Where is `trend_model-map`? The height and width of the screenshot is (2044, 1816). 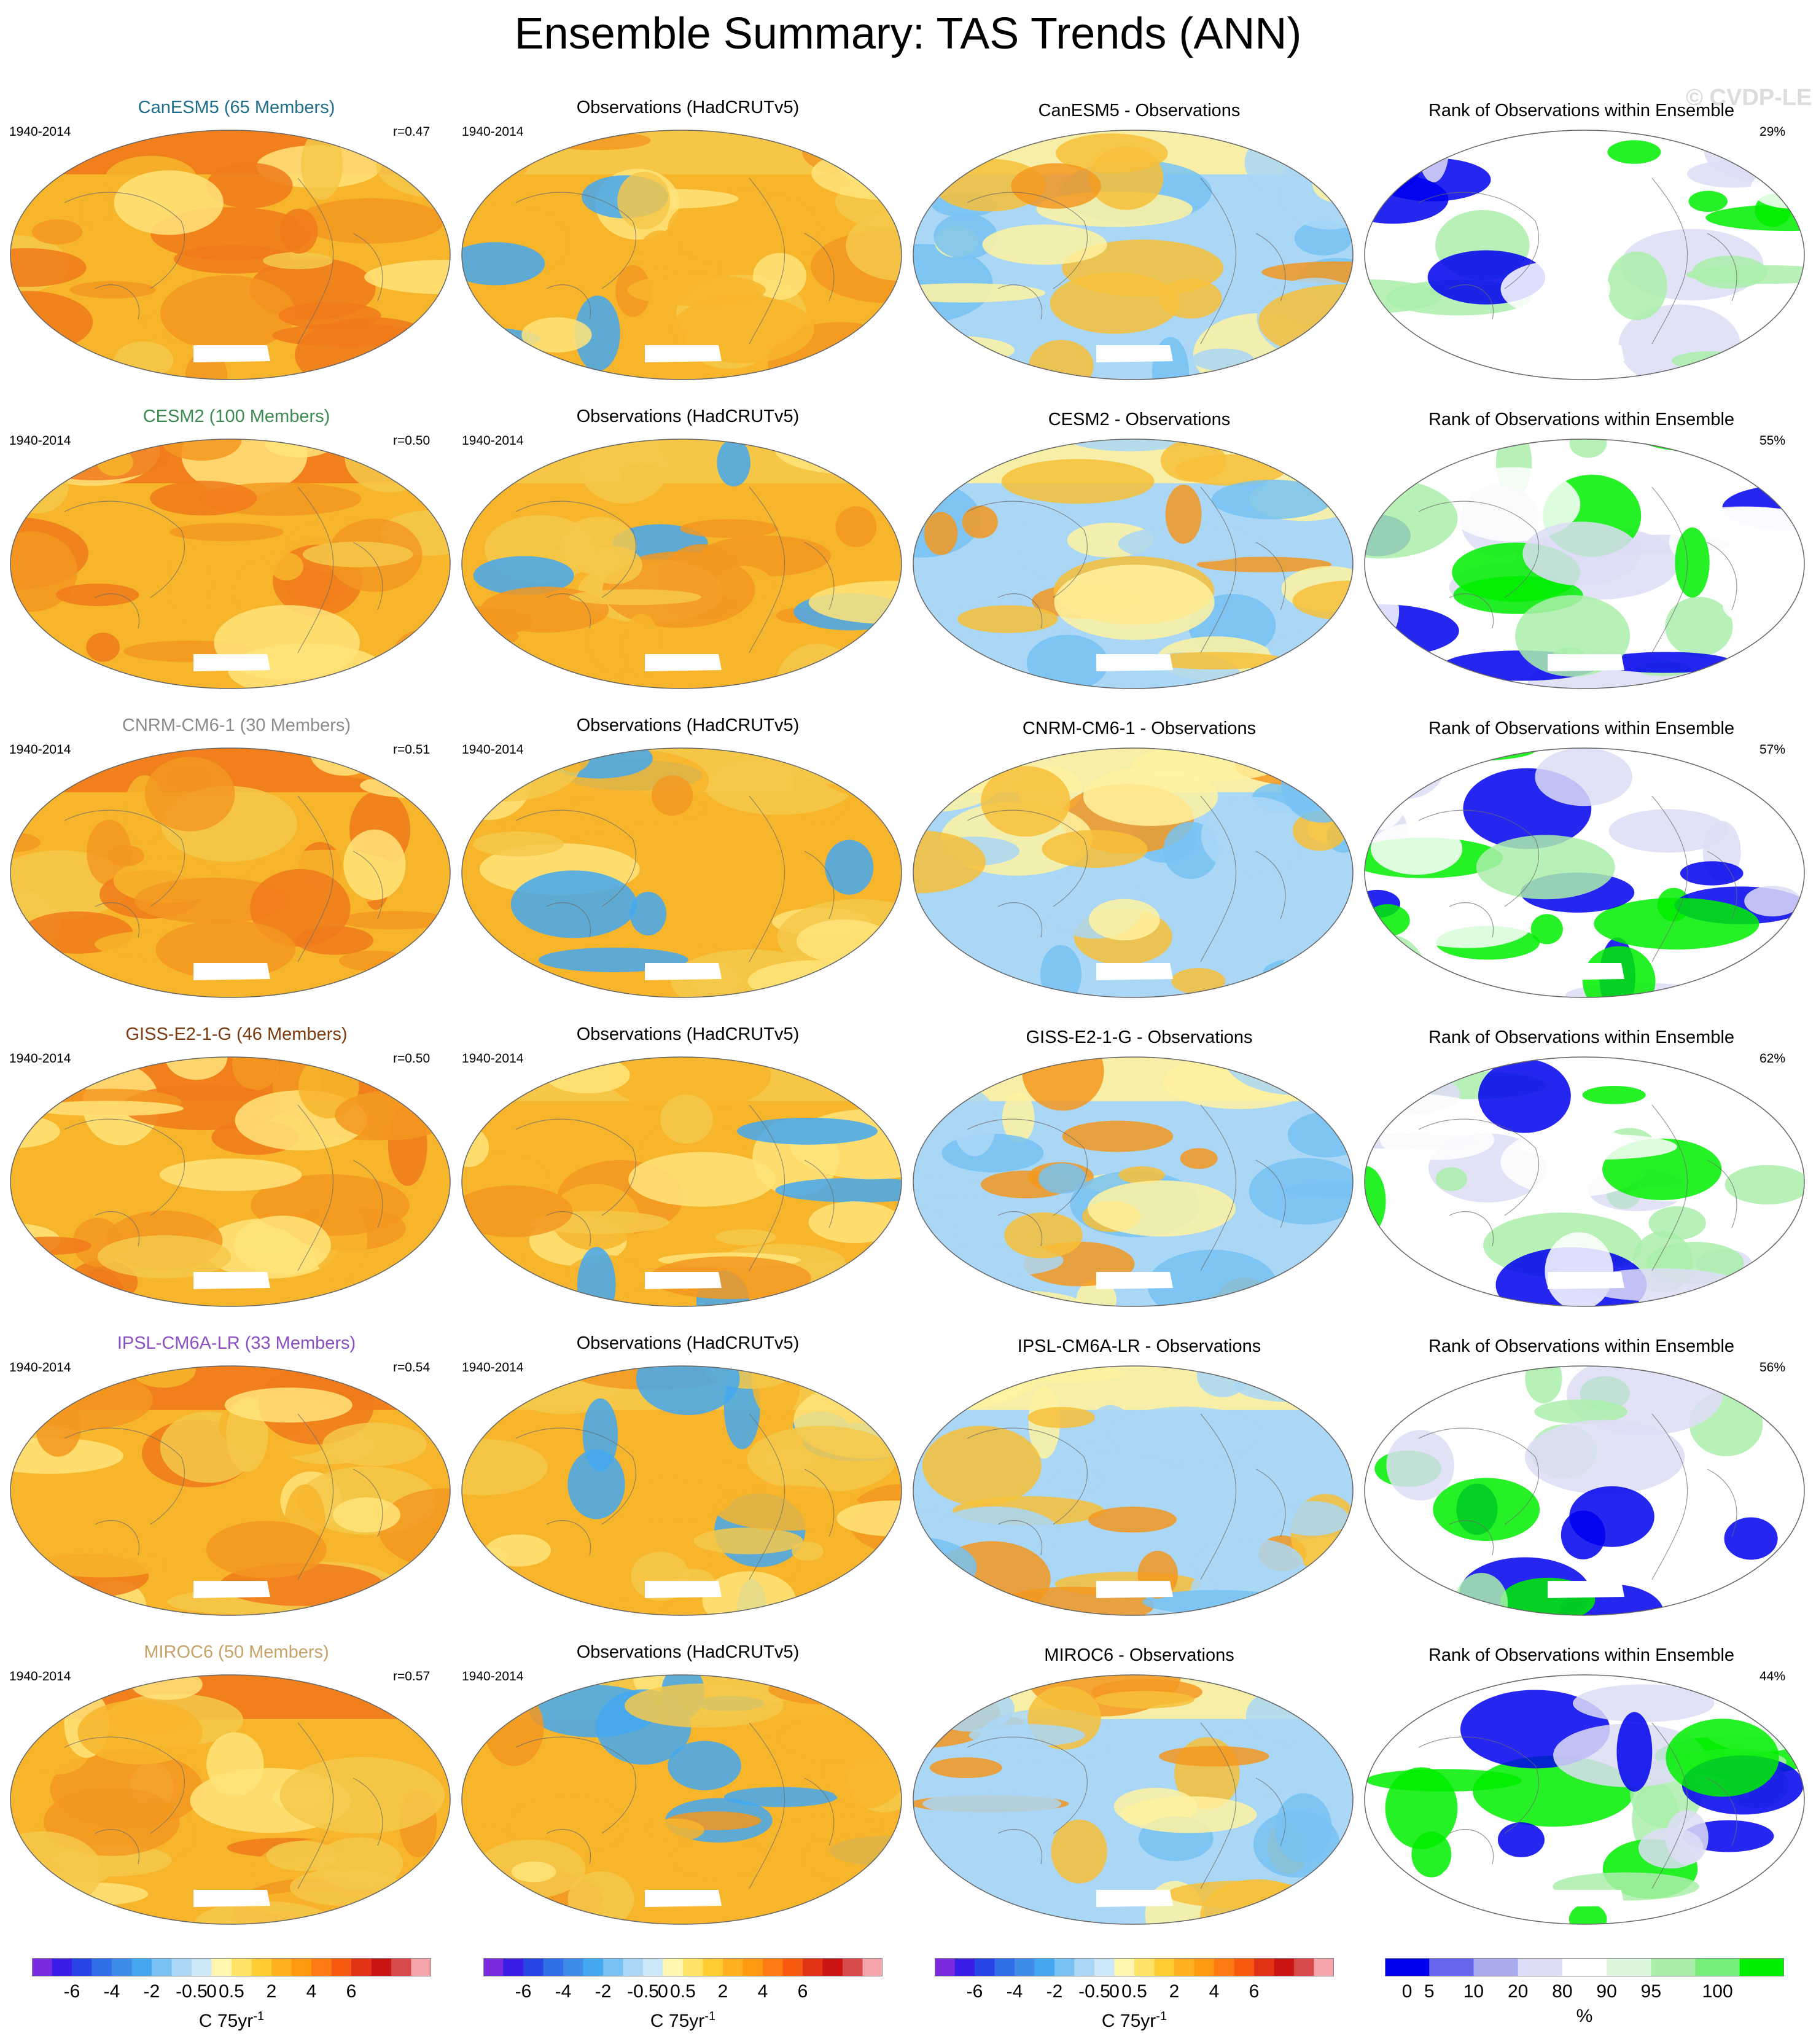 trend_model-map is located at coordinates (230, 564).